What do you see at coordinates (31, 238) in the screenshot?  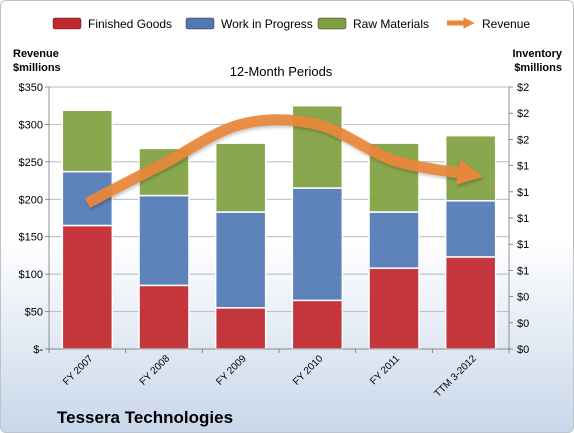 I see `y-tick-label: $150` at bounding box center [31, 238].